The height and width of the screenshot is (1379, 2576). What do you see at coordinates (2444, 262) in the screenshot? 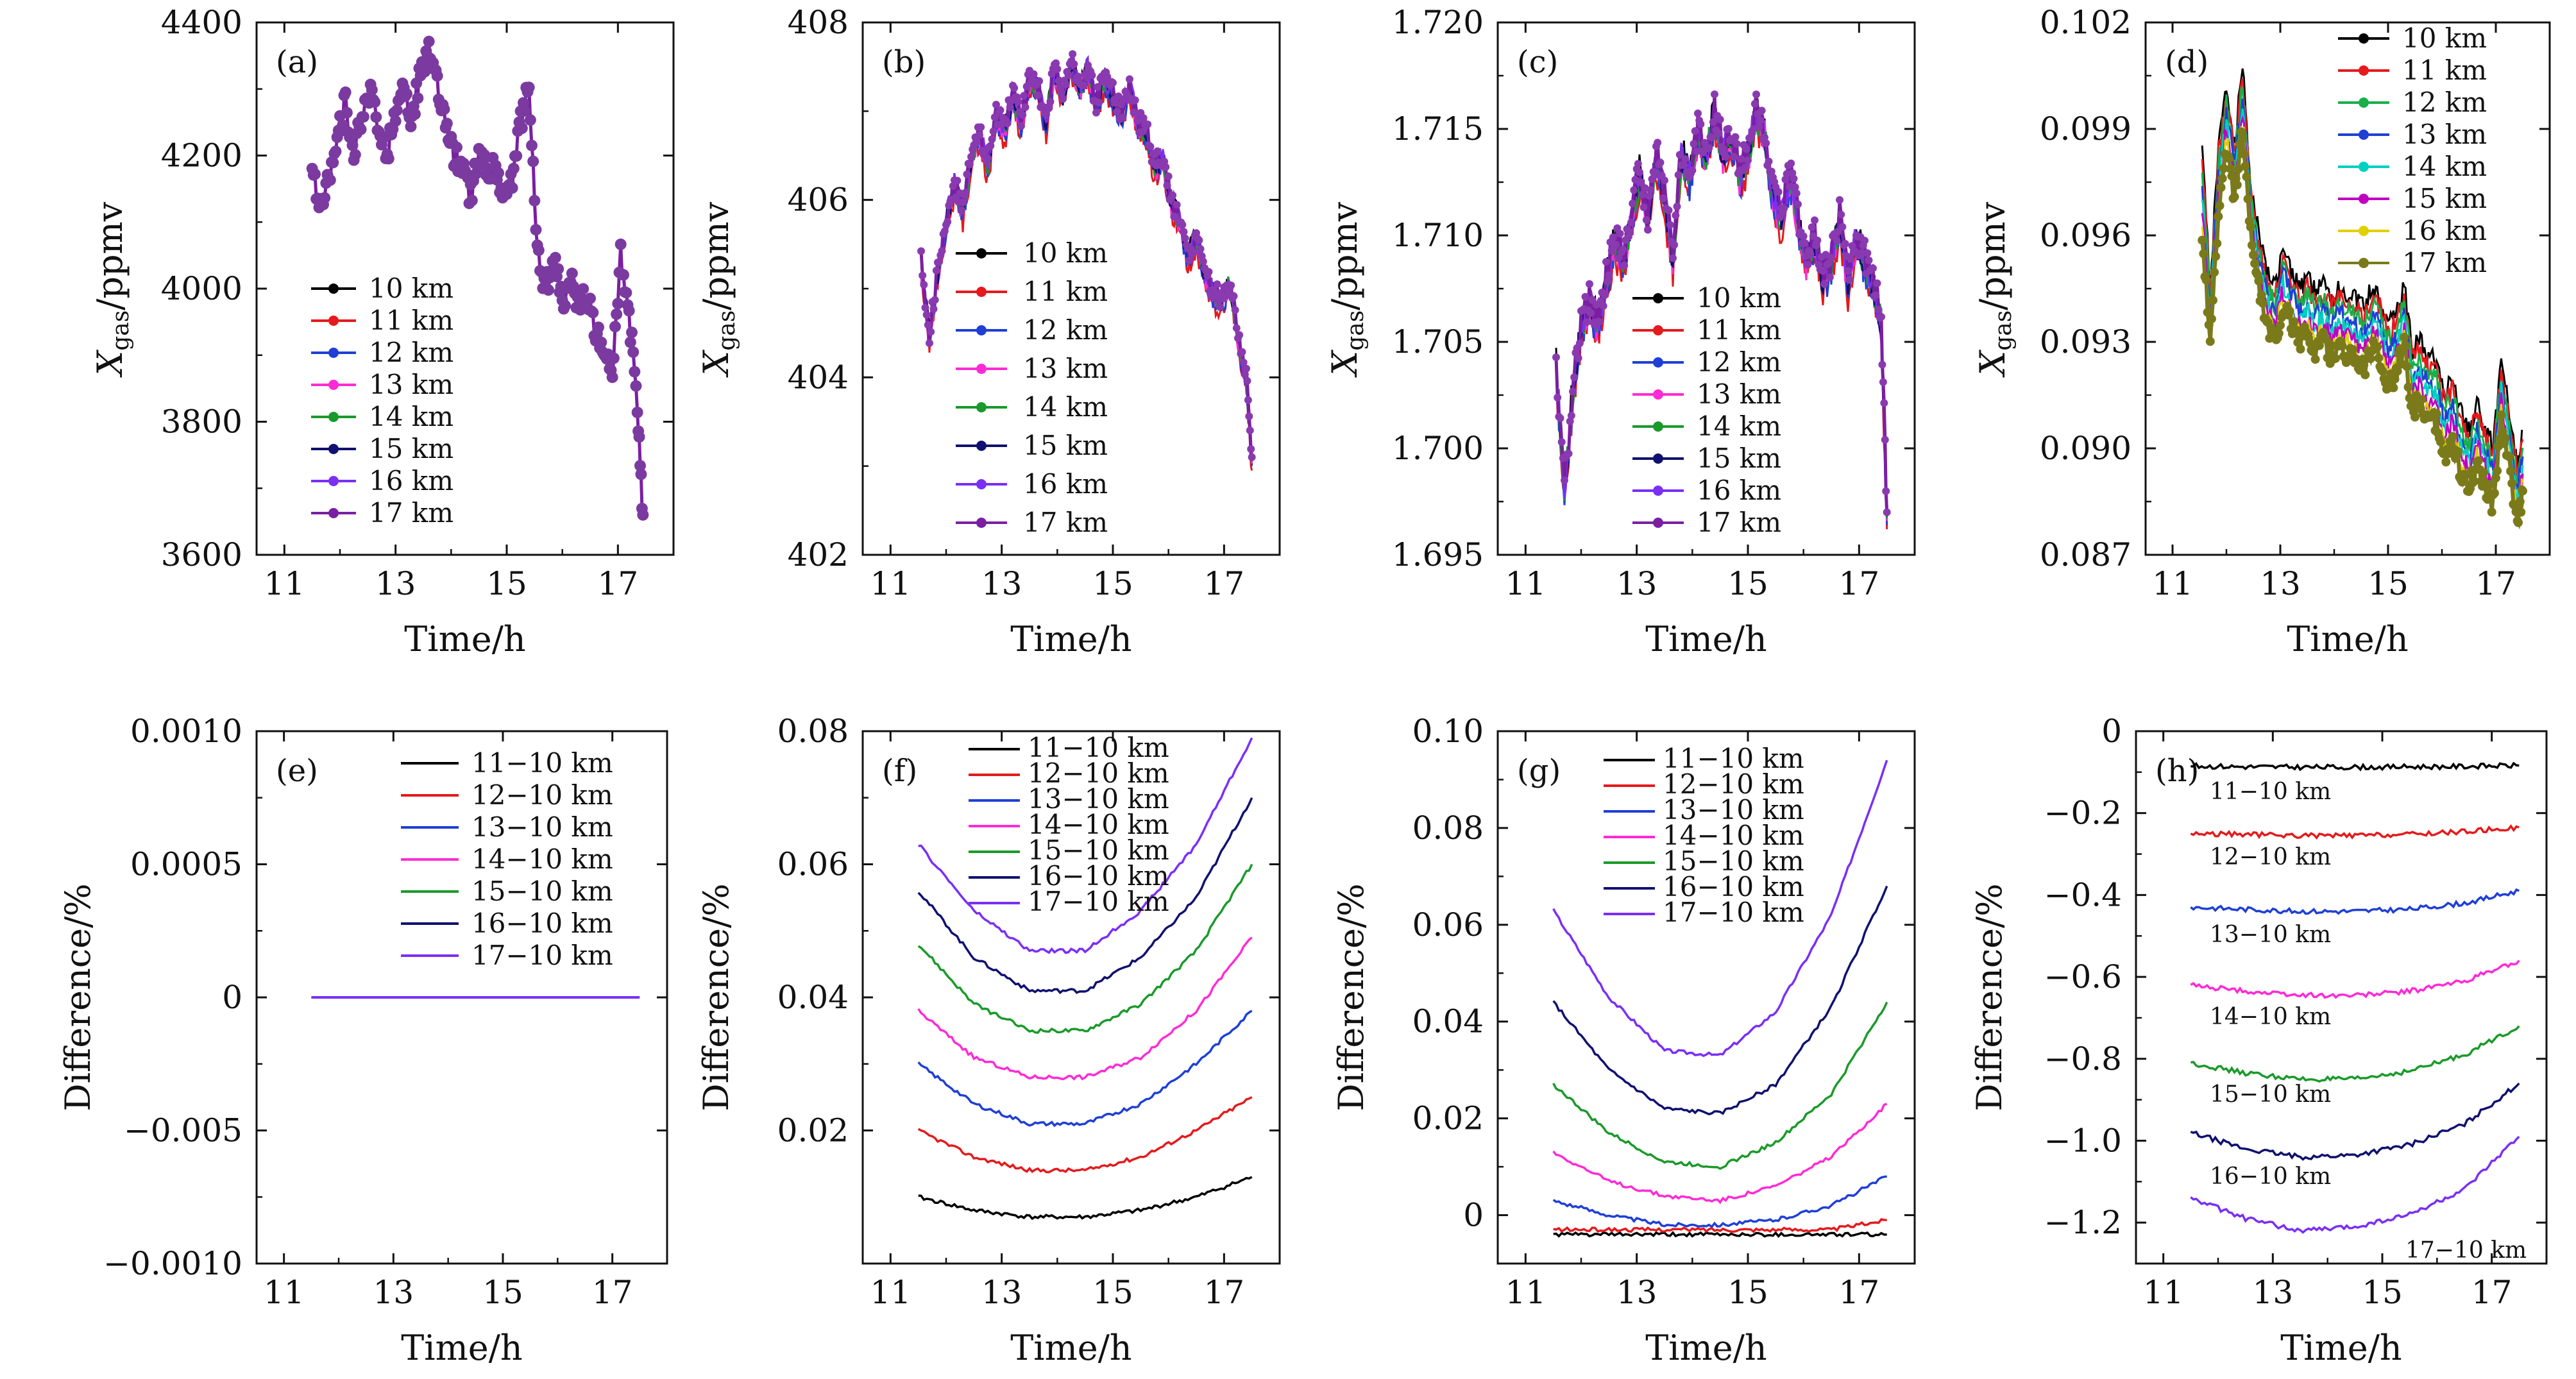
I see `legend-label: 17 km` at bounding box center [2444, 262].